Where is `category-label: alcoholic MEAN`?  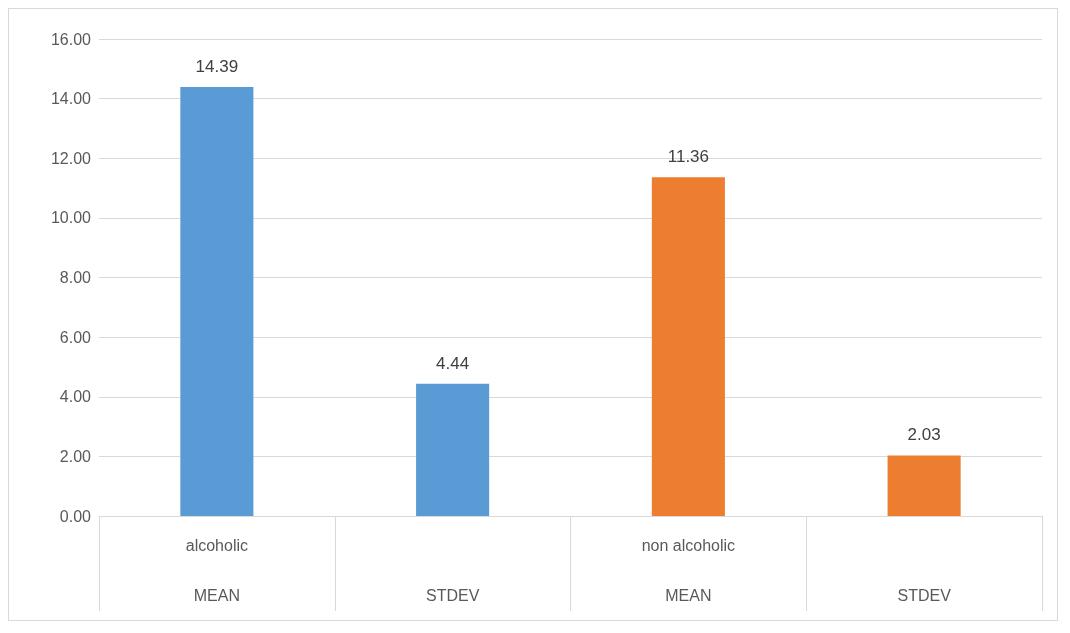 category-label: alcoholic MEAN is located at coordinates (217, 570).